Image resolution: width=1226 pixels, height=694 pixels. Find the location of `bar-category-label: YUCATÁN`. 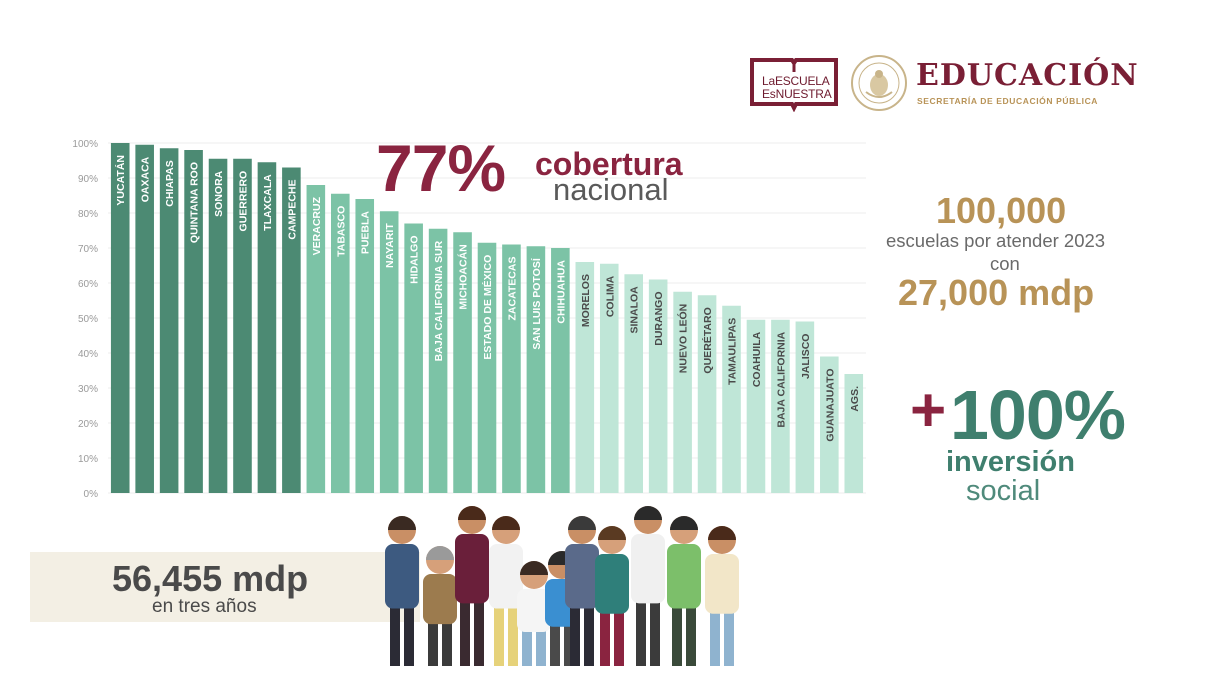

bar-category-label: YUCATÁN is located at coordinates (120, 180).